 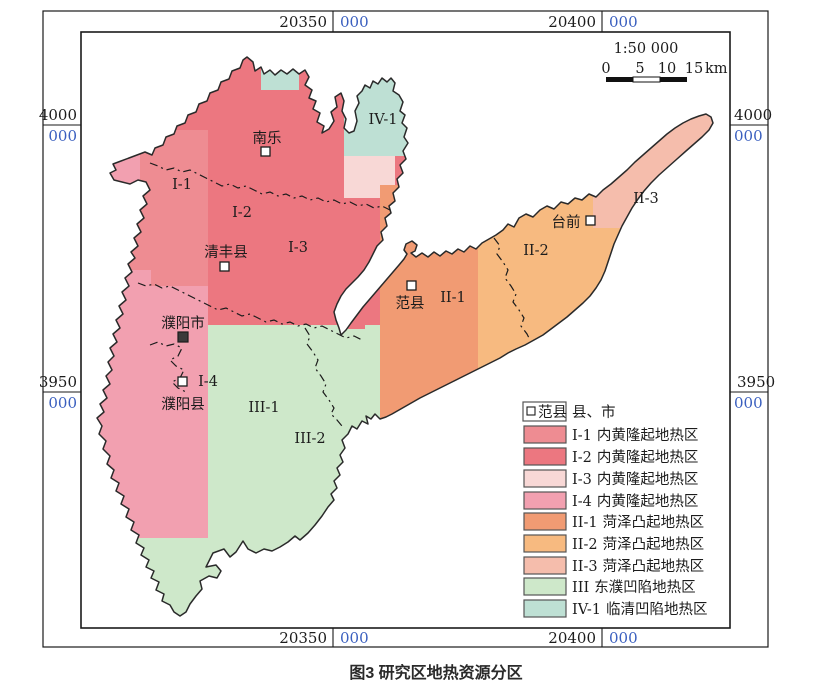 What do you see at coordinates (270, 186) in the screenshot?
I see `boundary-north` at bounding box center [270, 186].